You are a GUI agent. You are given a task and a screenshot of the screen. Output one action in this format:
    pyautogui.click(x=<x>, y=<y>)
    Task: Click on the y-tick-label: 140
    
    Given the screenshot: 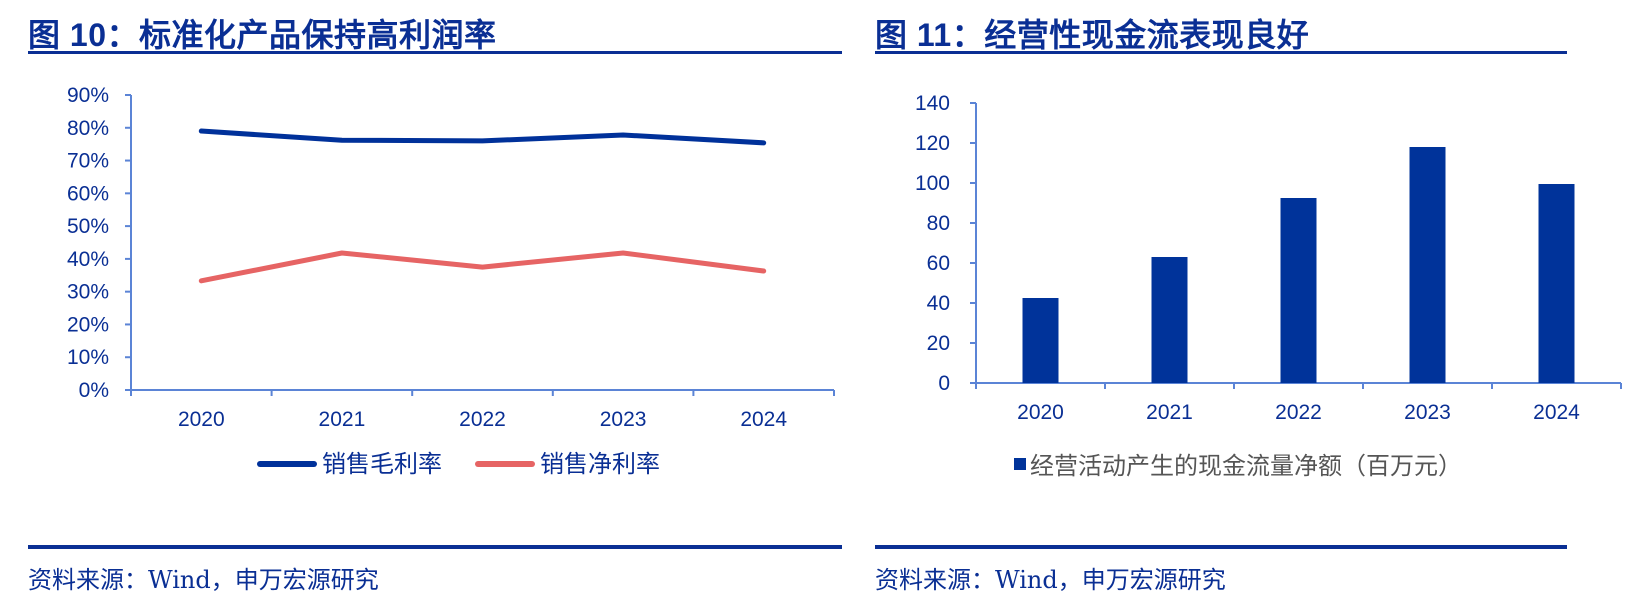 What is the action you would take?
    pyautogui.click(x=932, y=103)
    